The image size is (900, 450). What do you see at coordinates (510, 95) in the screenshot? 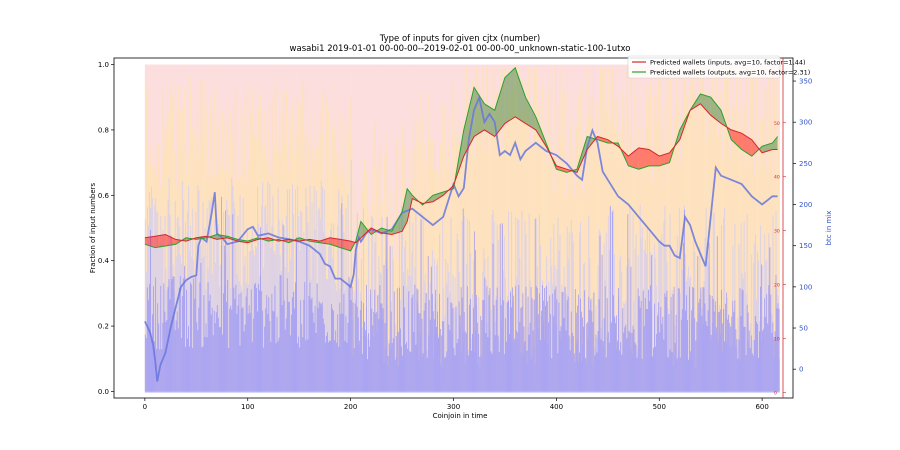
I see `difference-fill` at bounding box center [510, 95].